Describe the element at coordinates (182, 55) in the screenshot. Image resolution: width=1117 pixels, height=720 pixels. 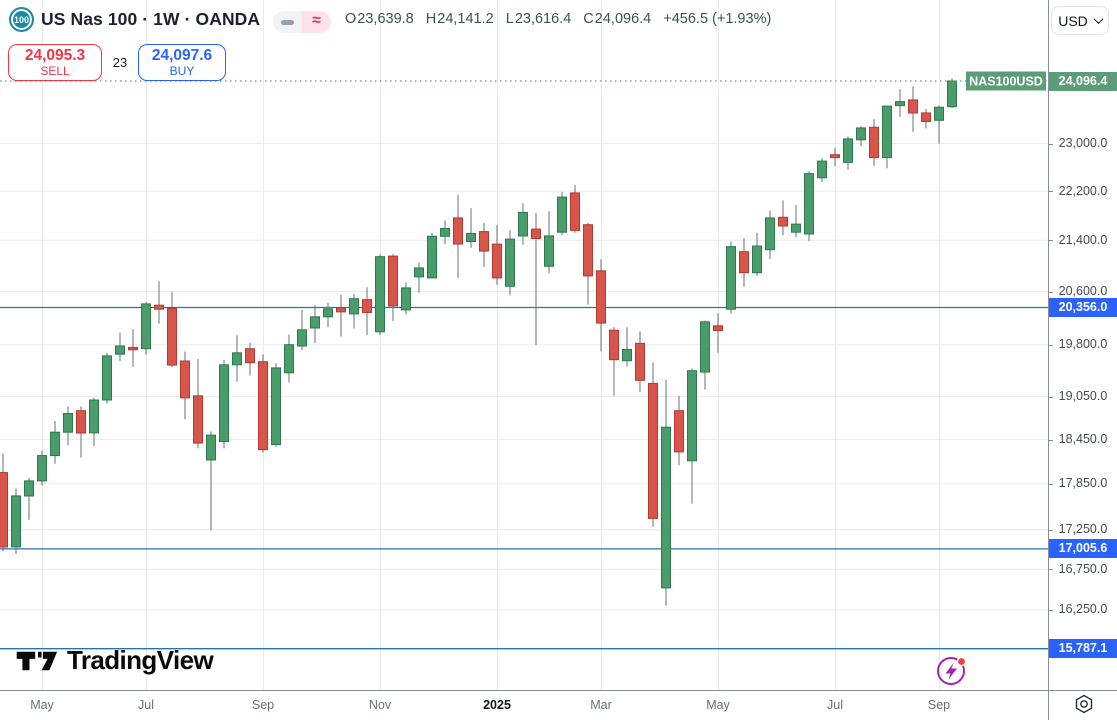
I see `buy-price: 24,097.6` at that location.